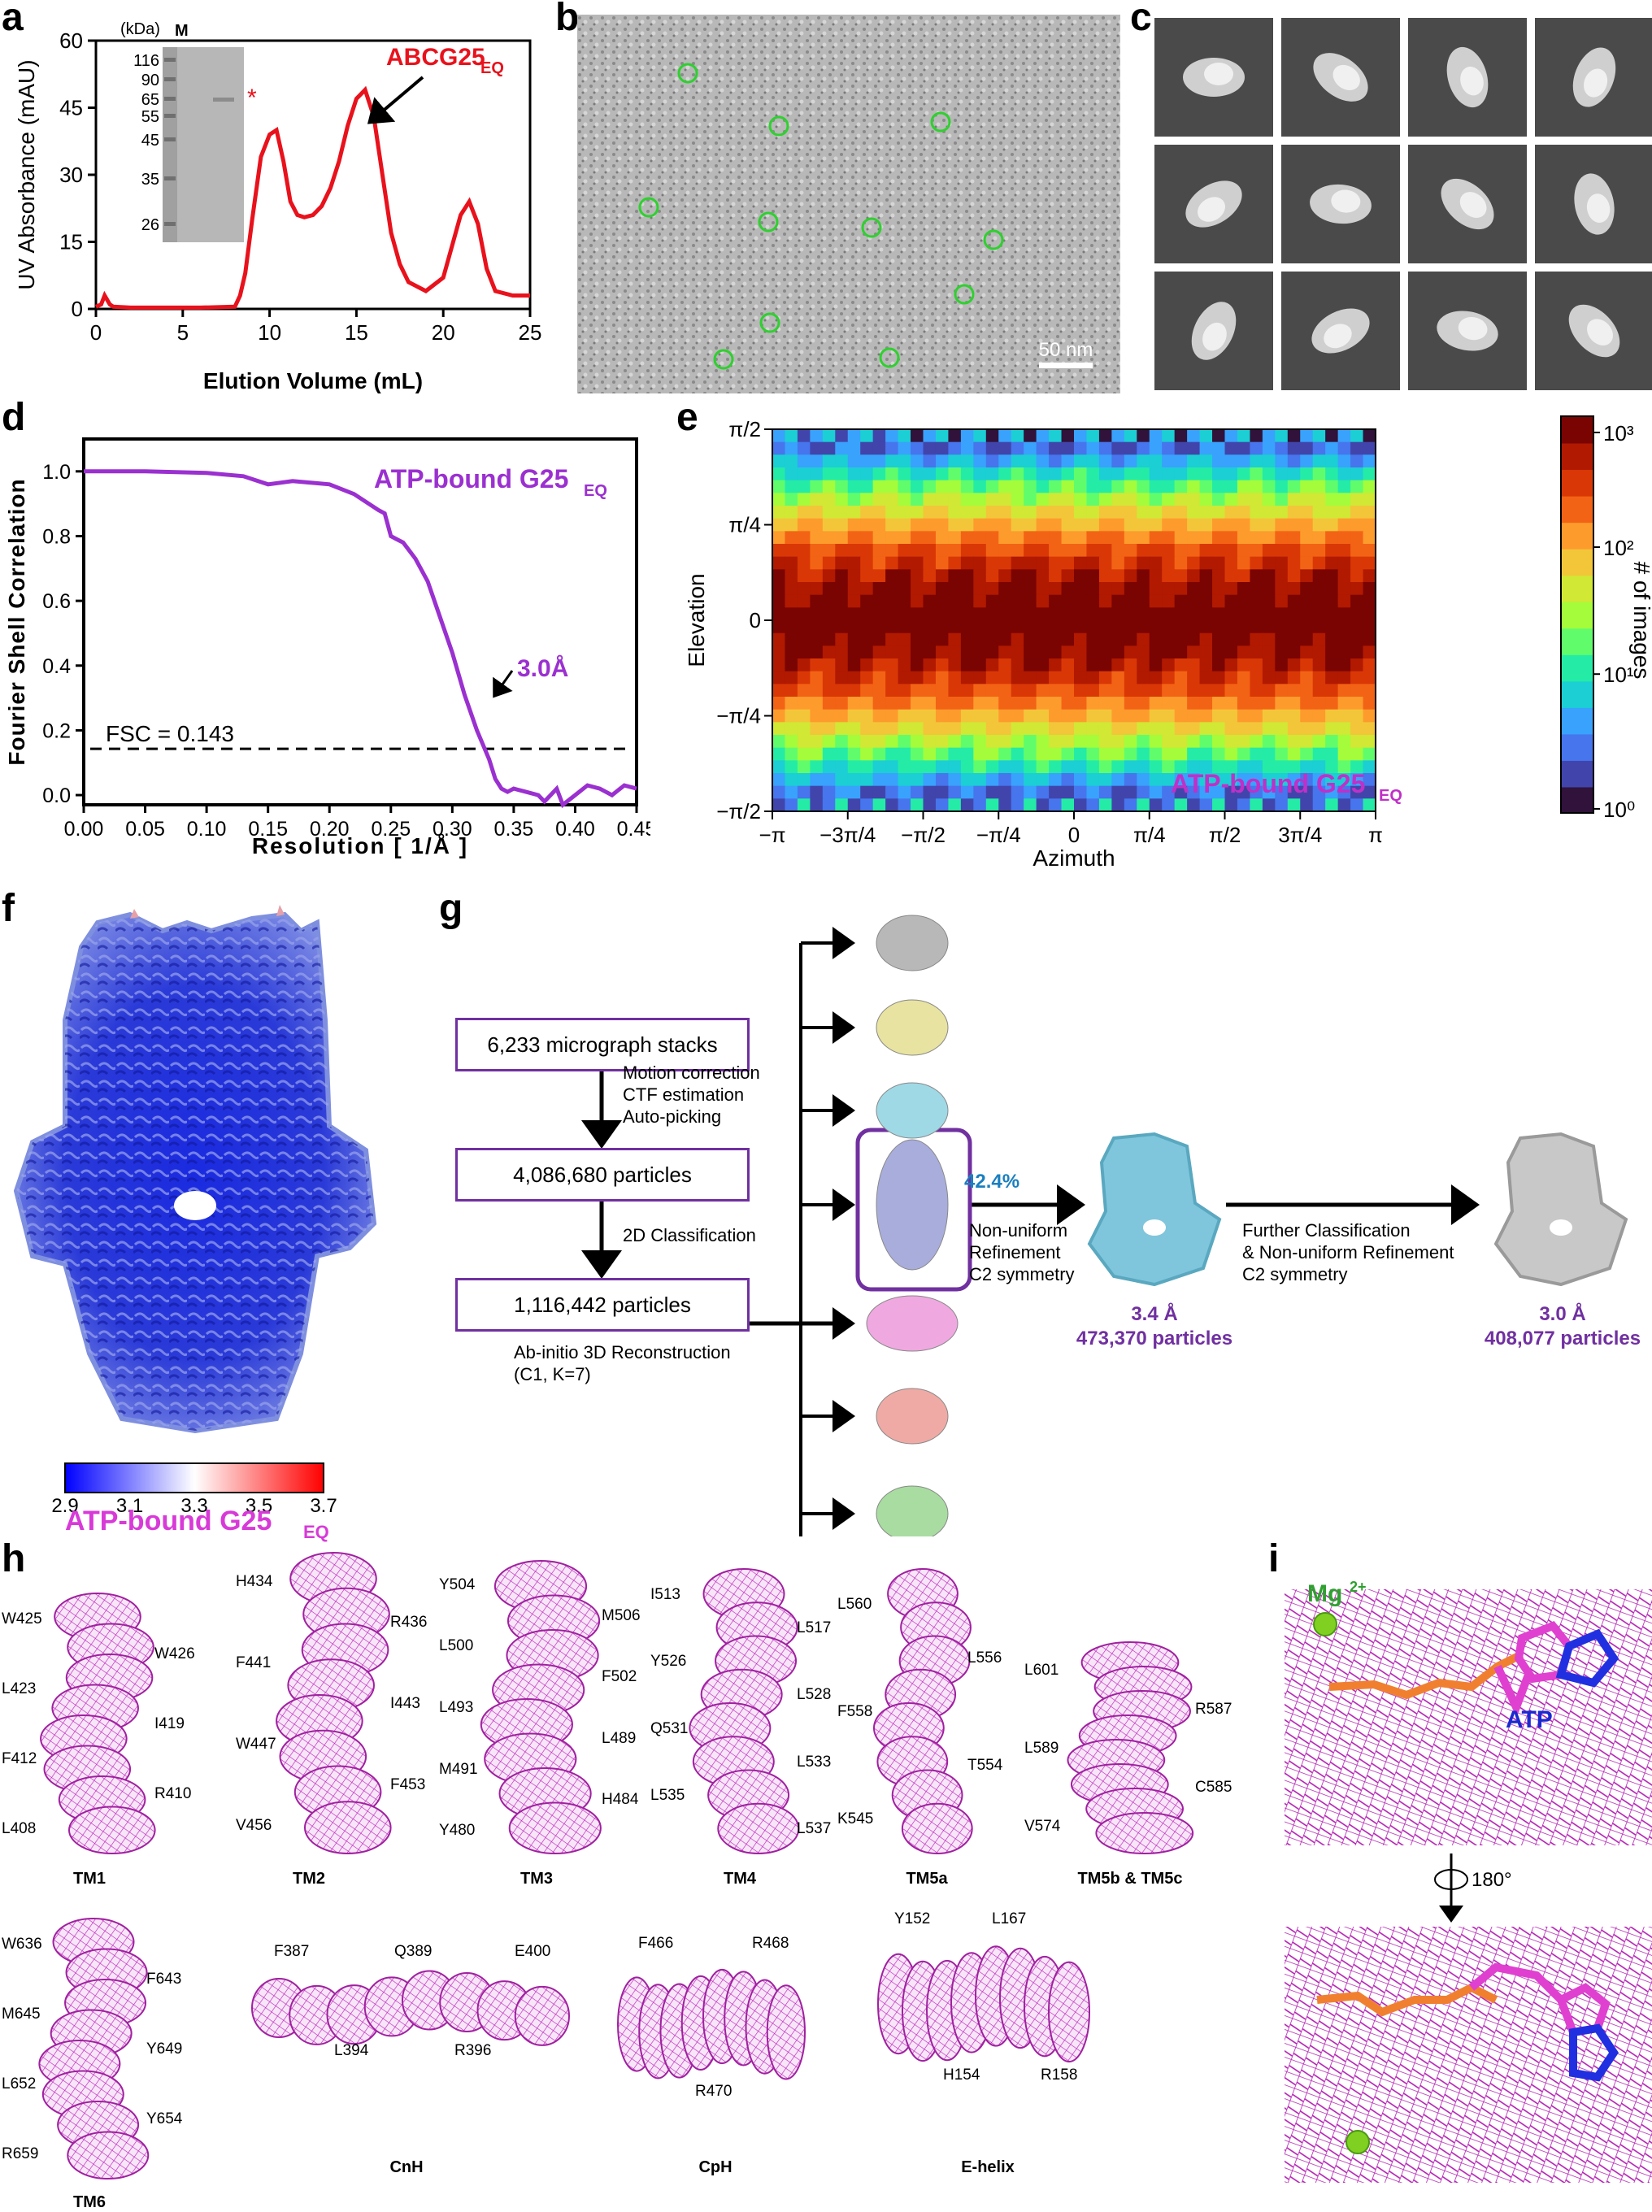 This screenshot has height=2212, width=1652. I want to click on residue-label: L556, so click(984, 1658).